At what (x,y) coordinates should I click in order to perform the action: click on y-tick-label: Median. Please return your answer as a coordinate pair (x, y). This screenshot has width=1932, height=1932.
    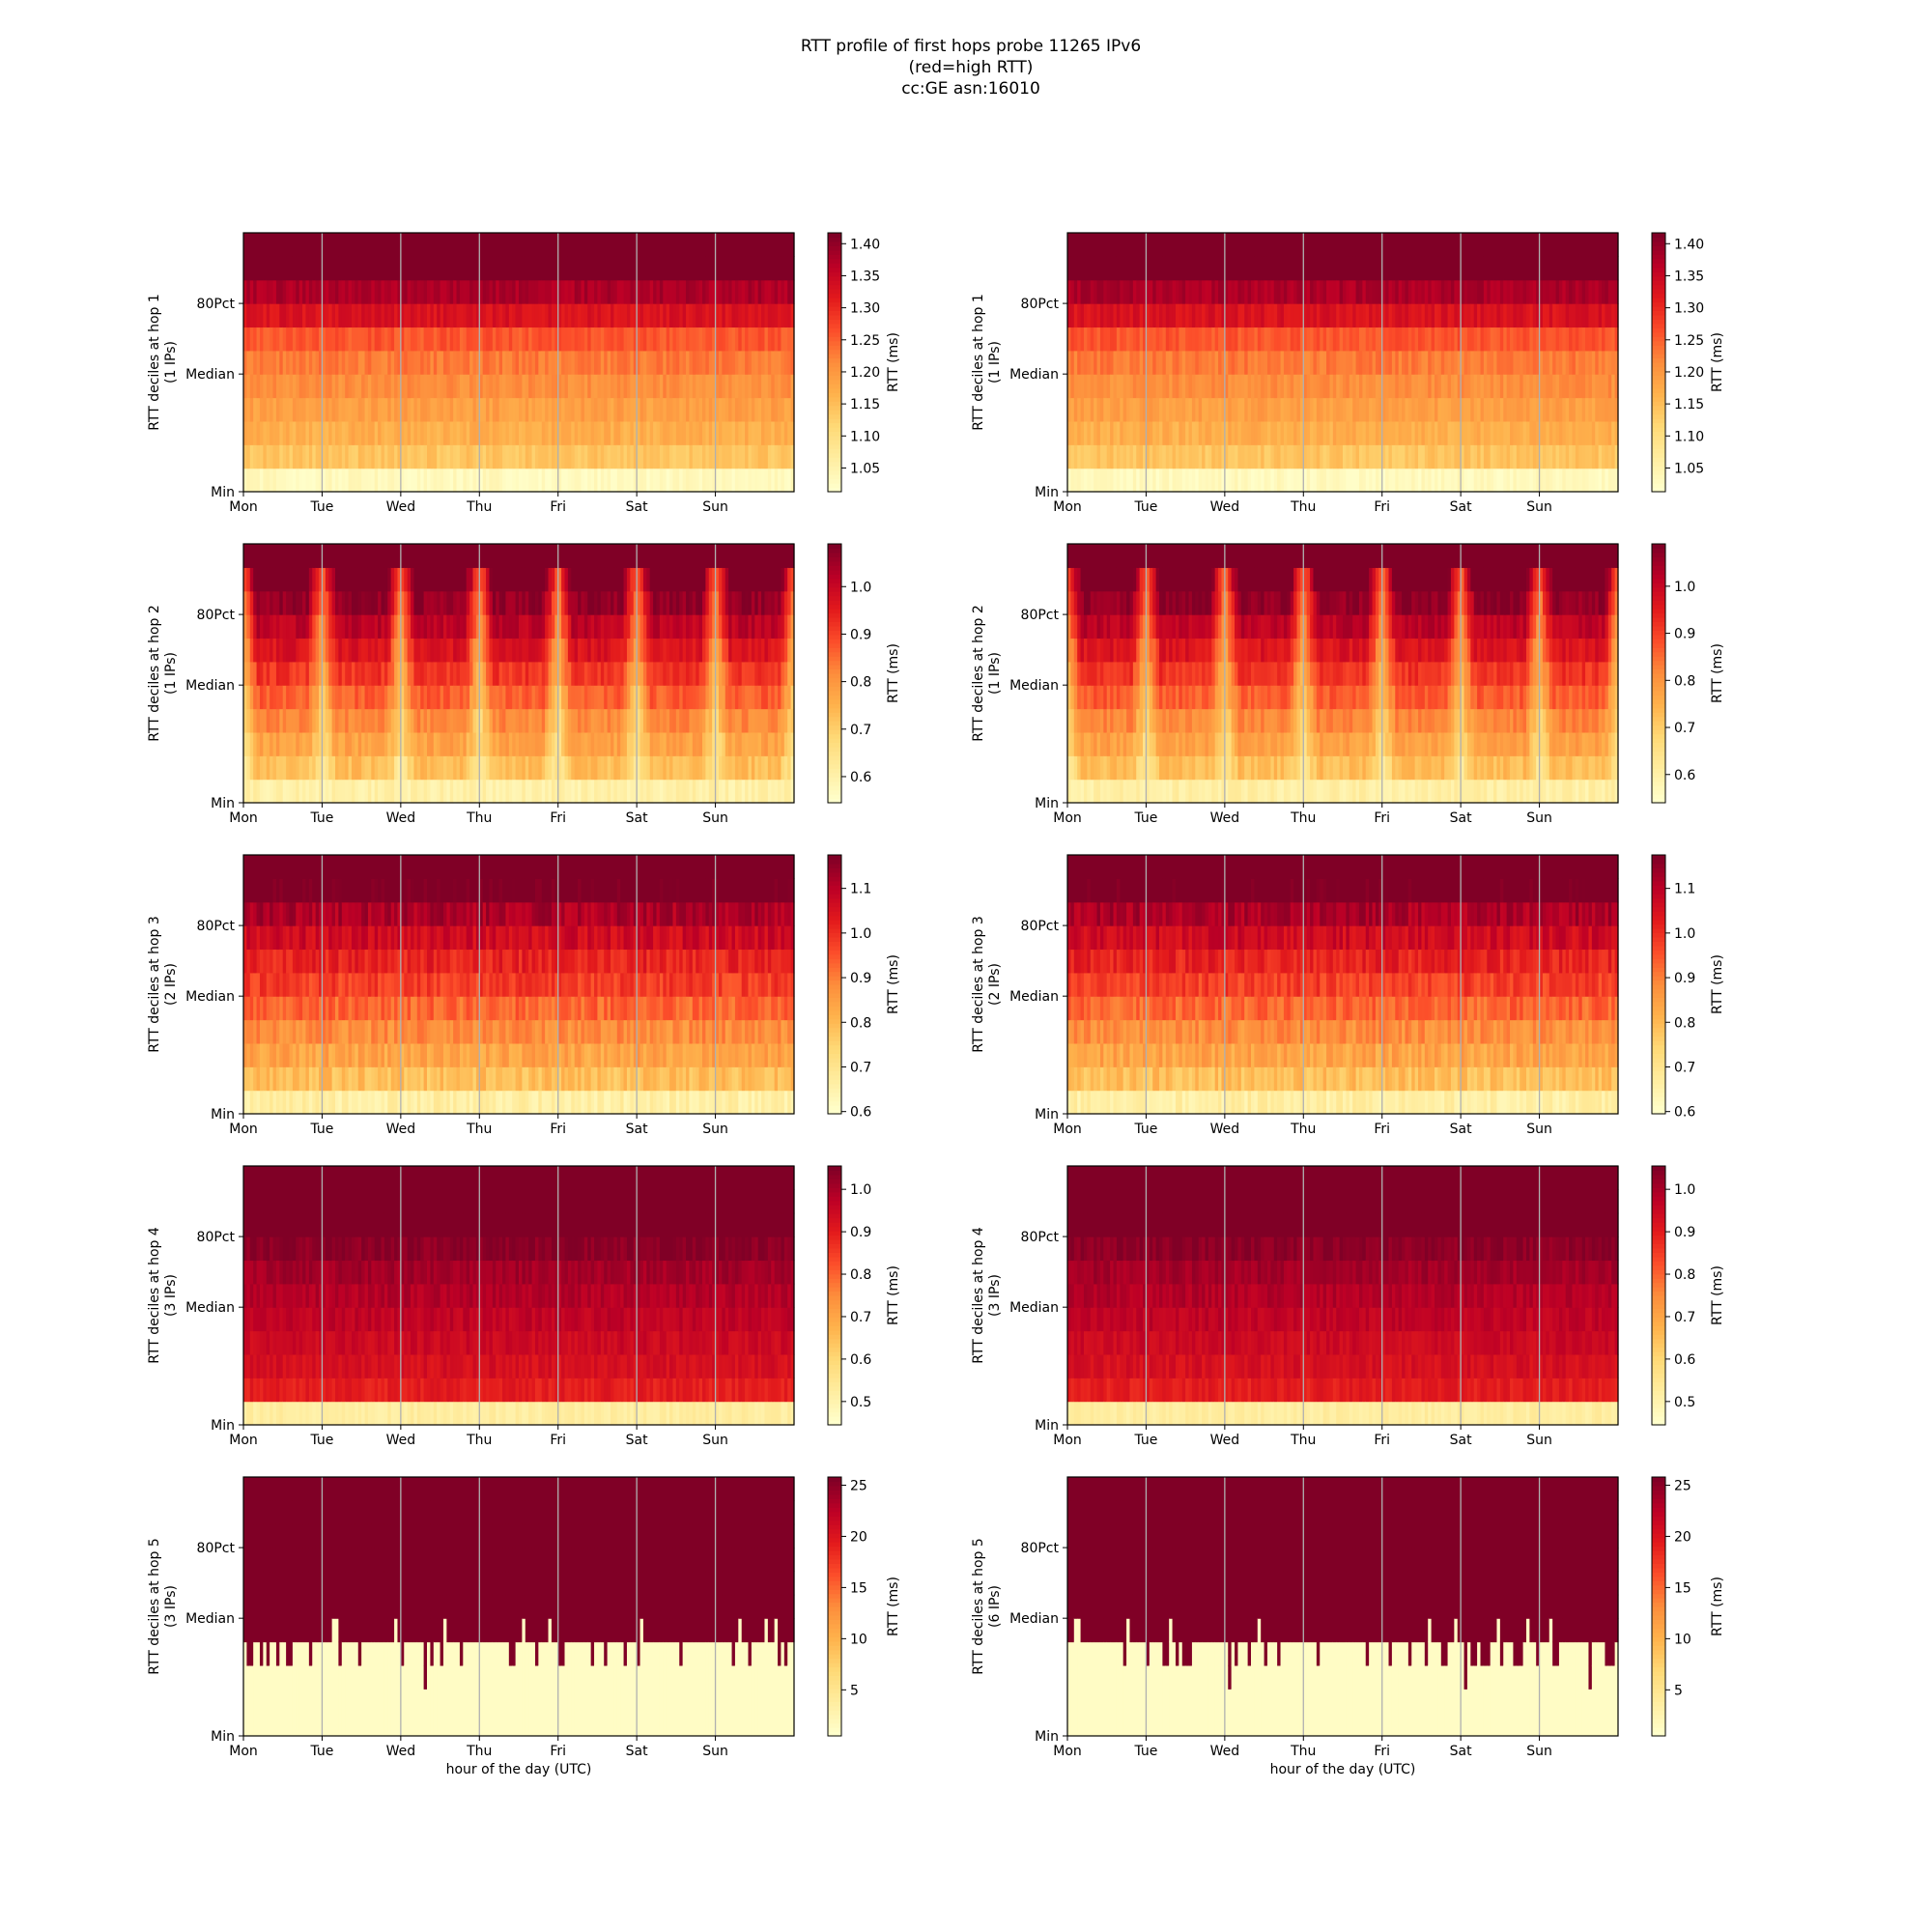
    Looking at the image, I should click on (210, 375).